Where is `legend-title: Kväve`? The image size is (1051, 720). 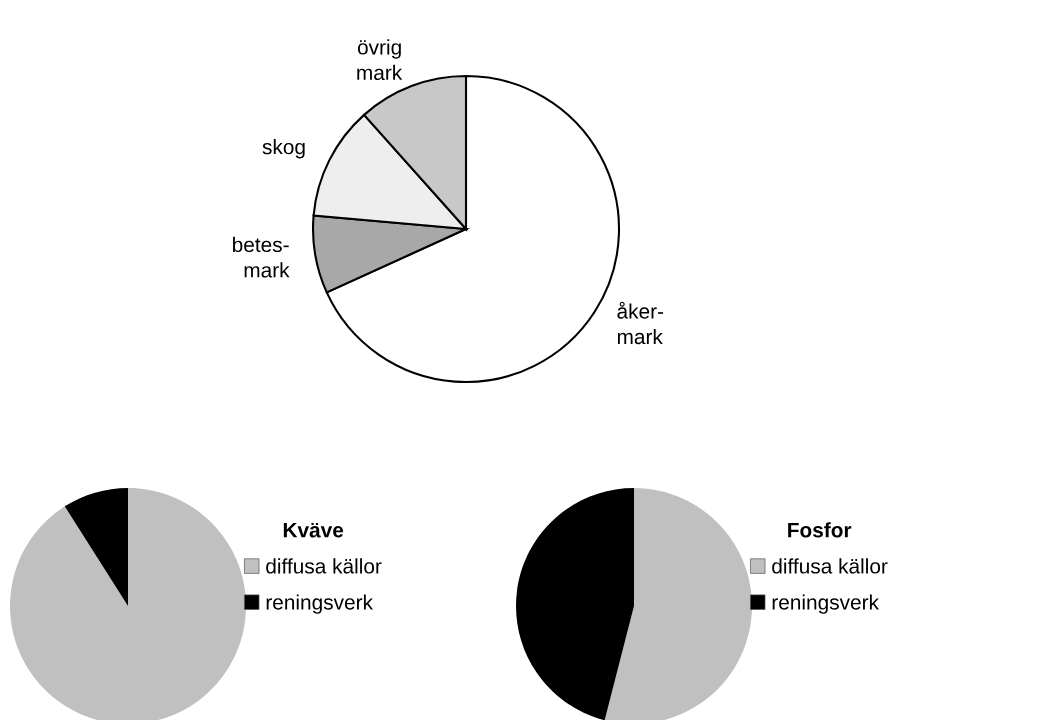 legend-title: Kväve is located at coordinates (313, 530).